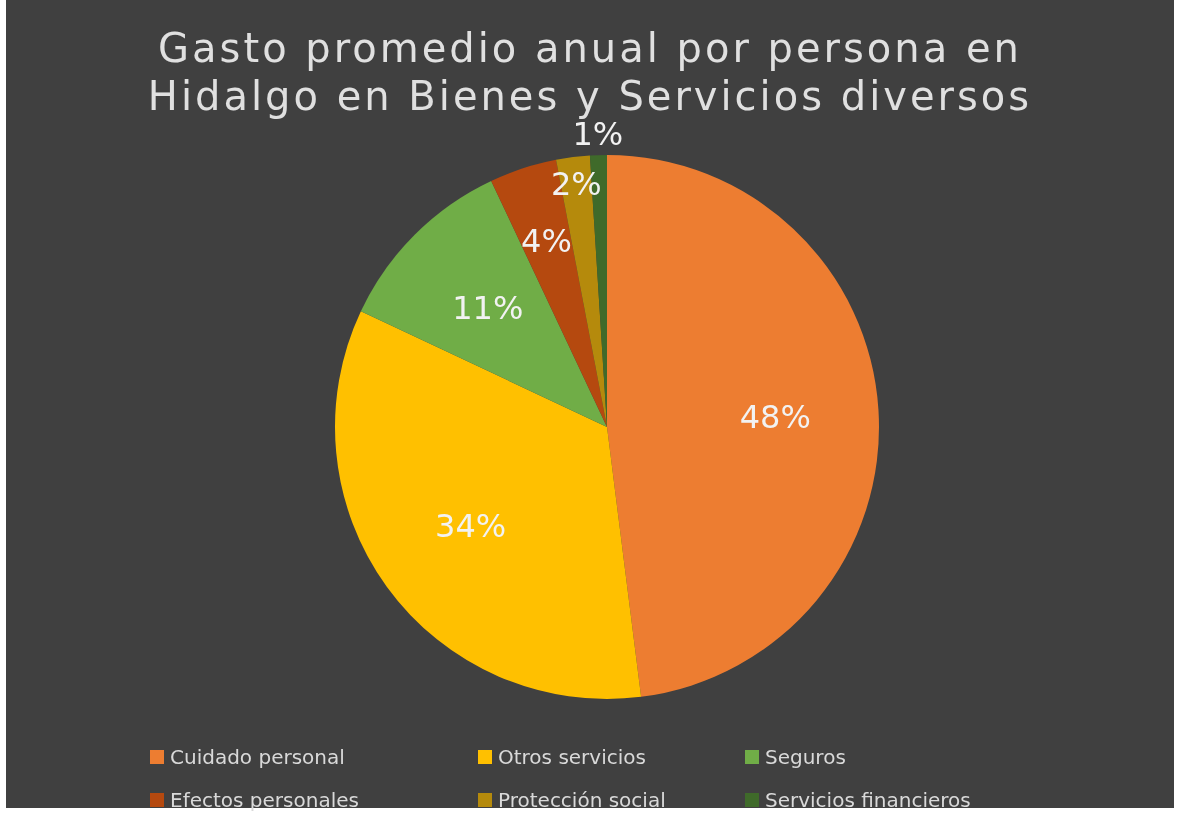  I want to click on legend-label: Protección social, so click(582, 800).